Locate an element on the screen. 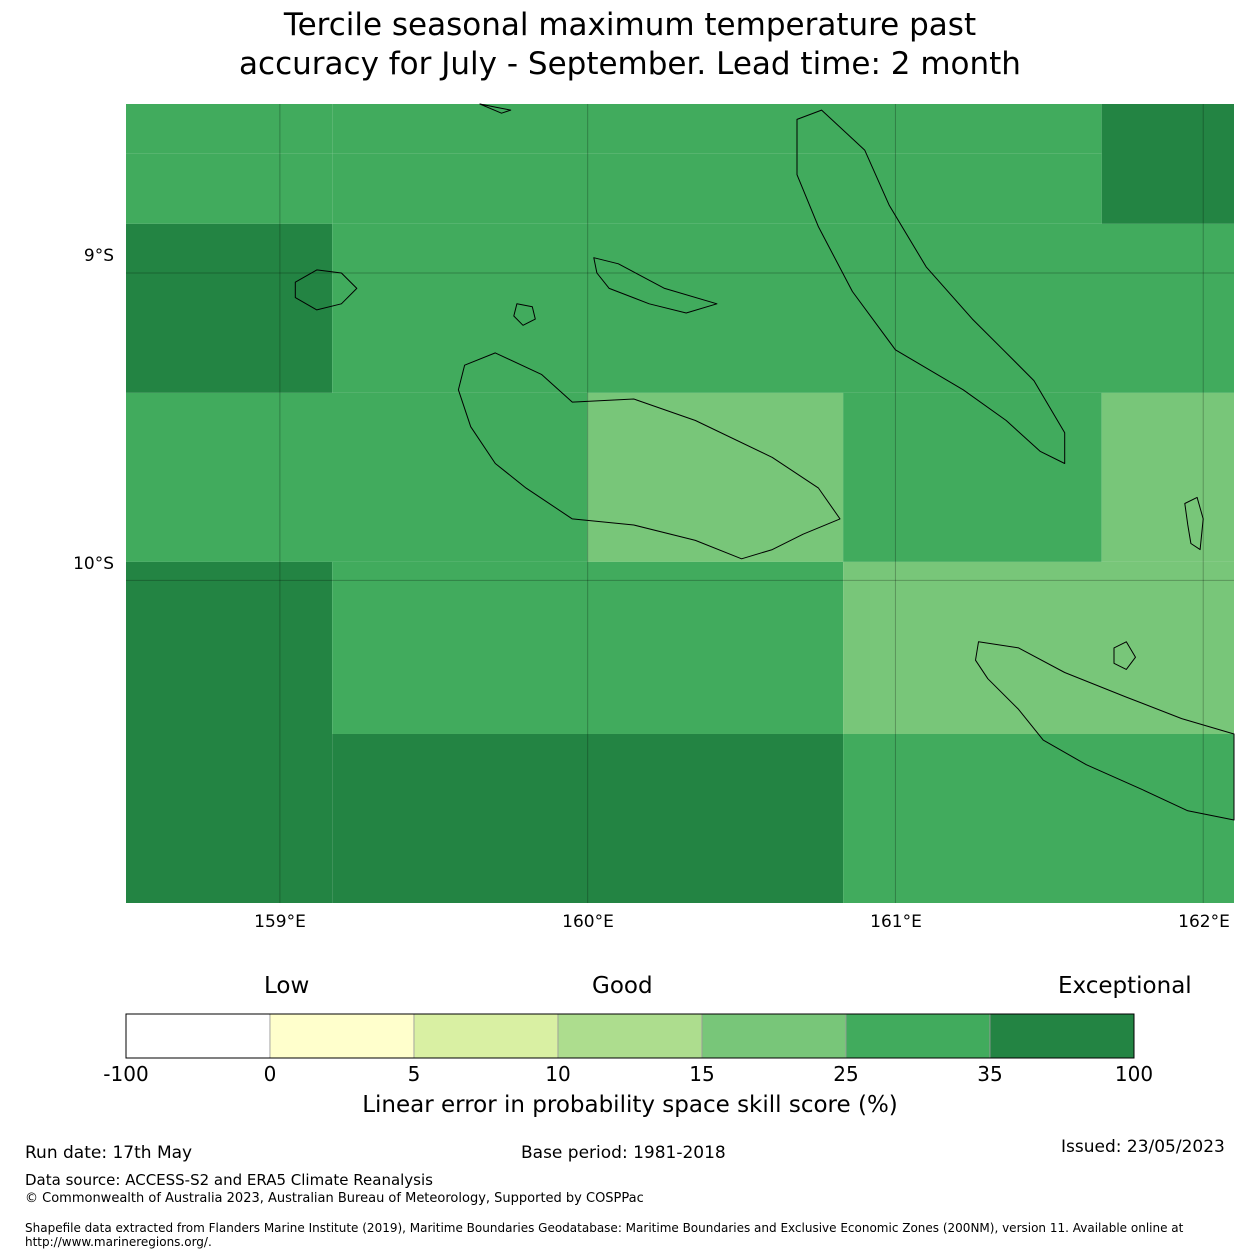  colorbar-tick: -100 is located at coordinates (126, 1074).